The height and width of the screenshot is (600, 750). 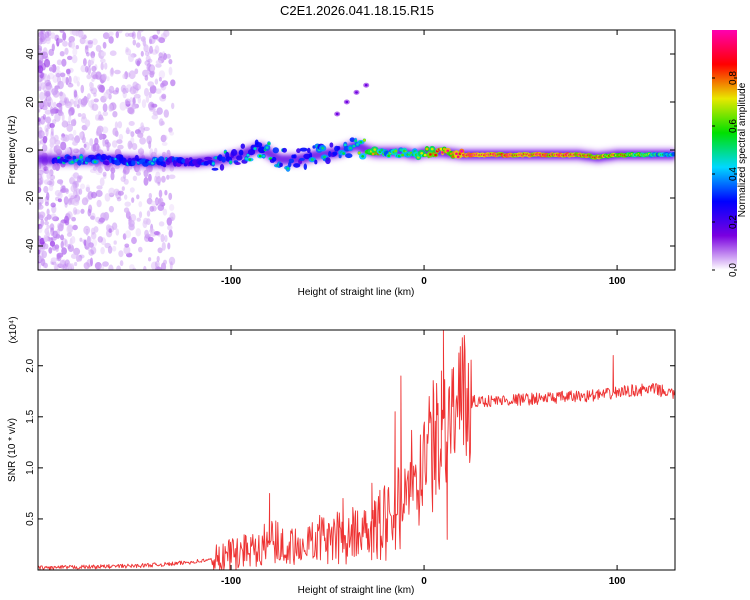 I want to click on colorbar-ticks: 0.0 0.2 0.4 0.6 0.8, so click(x=725, y=174).